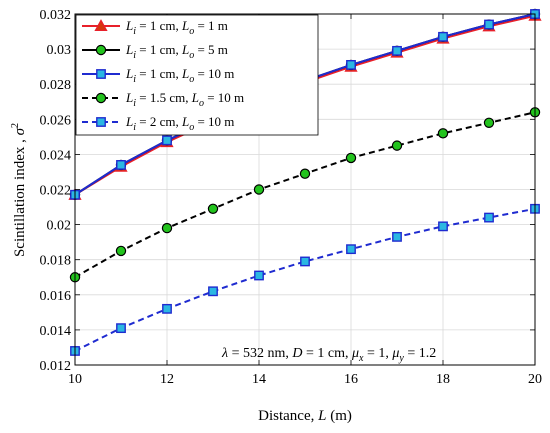  I want to click on x-tick-label: 18, so click(443, 379).